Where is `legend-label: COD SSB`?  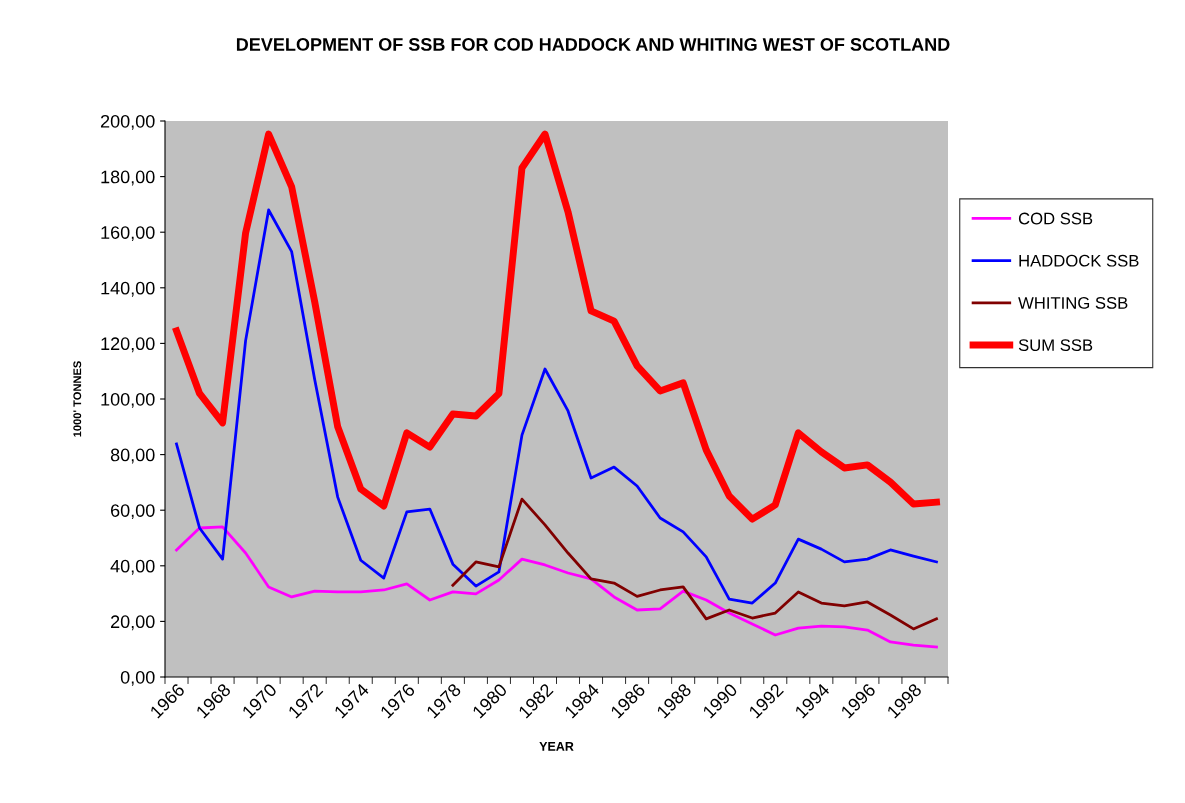
legend-label: COD SSB is located at coordinates (1055, 218).